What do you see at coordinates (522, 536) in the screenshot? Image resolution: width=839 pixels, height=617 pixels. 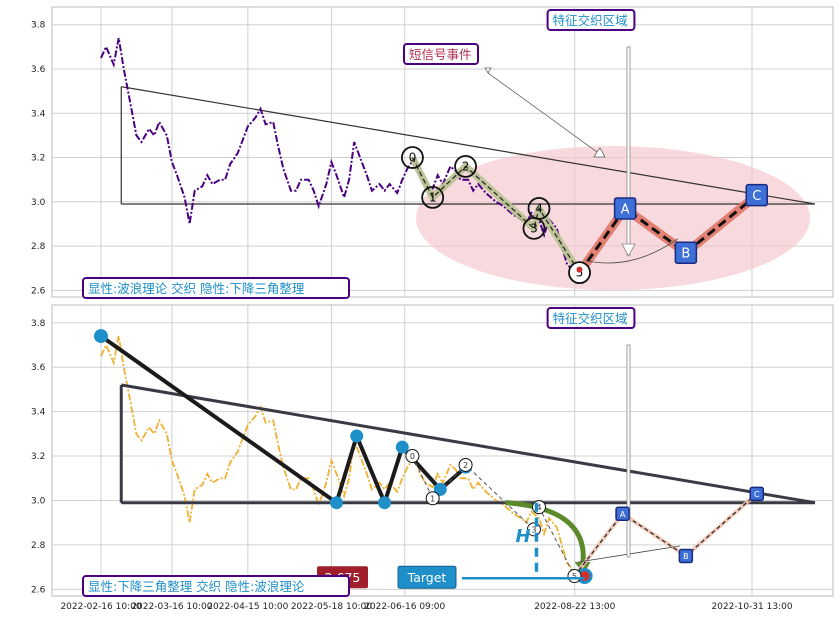 I see `height-marker-label: H` at bounding box center [522, 536].